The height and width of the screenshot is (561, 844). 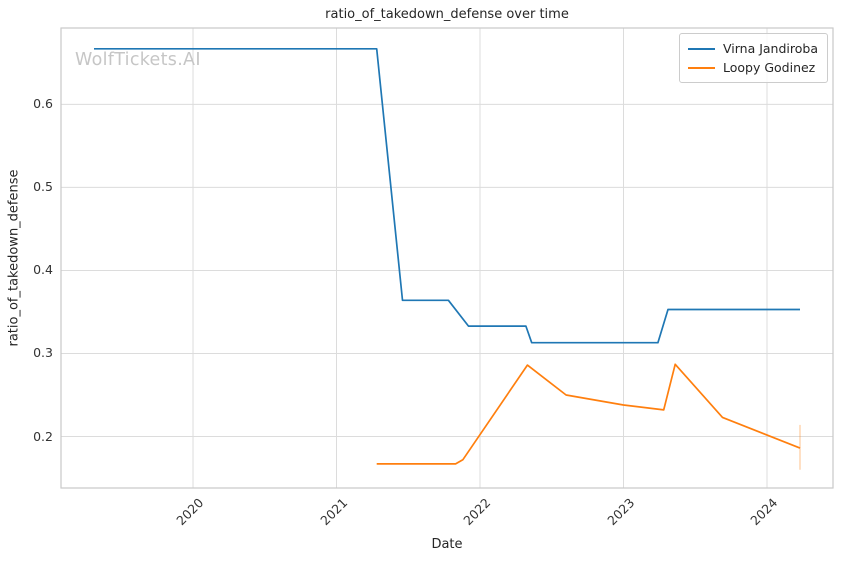 I want to click on y-tick-label-0.6: 0.6, so click(x=43, y=104).